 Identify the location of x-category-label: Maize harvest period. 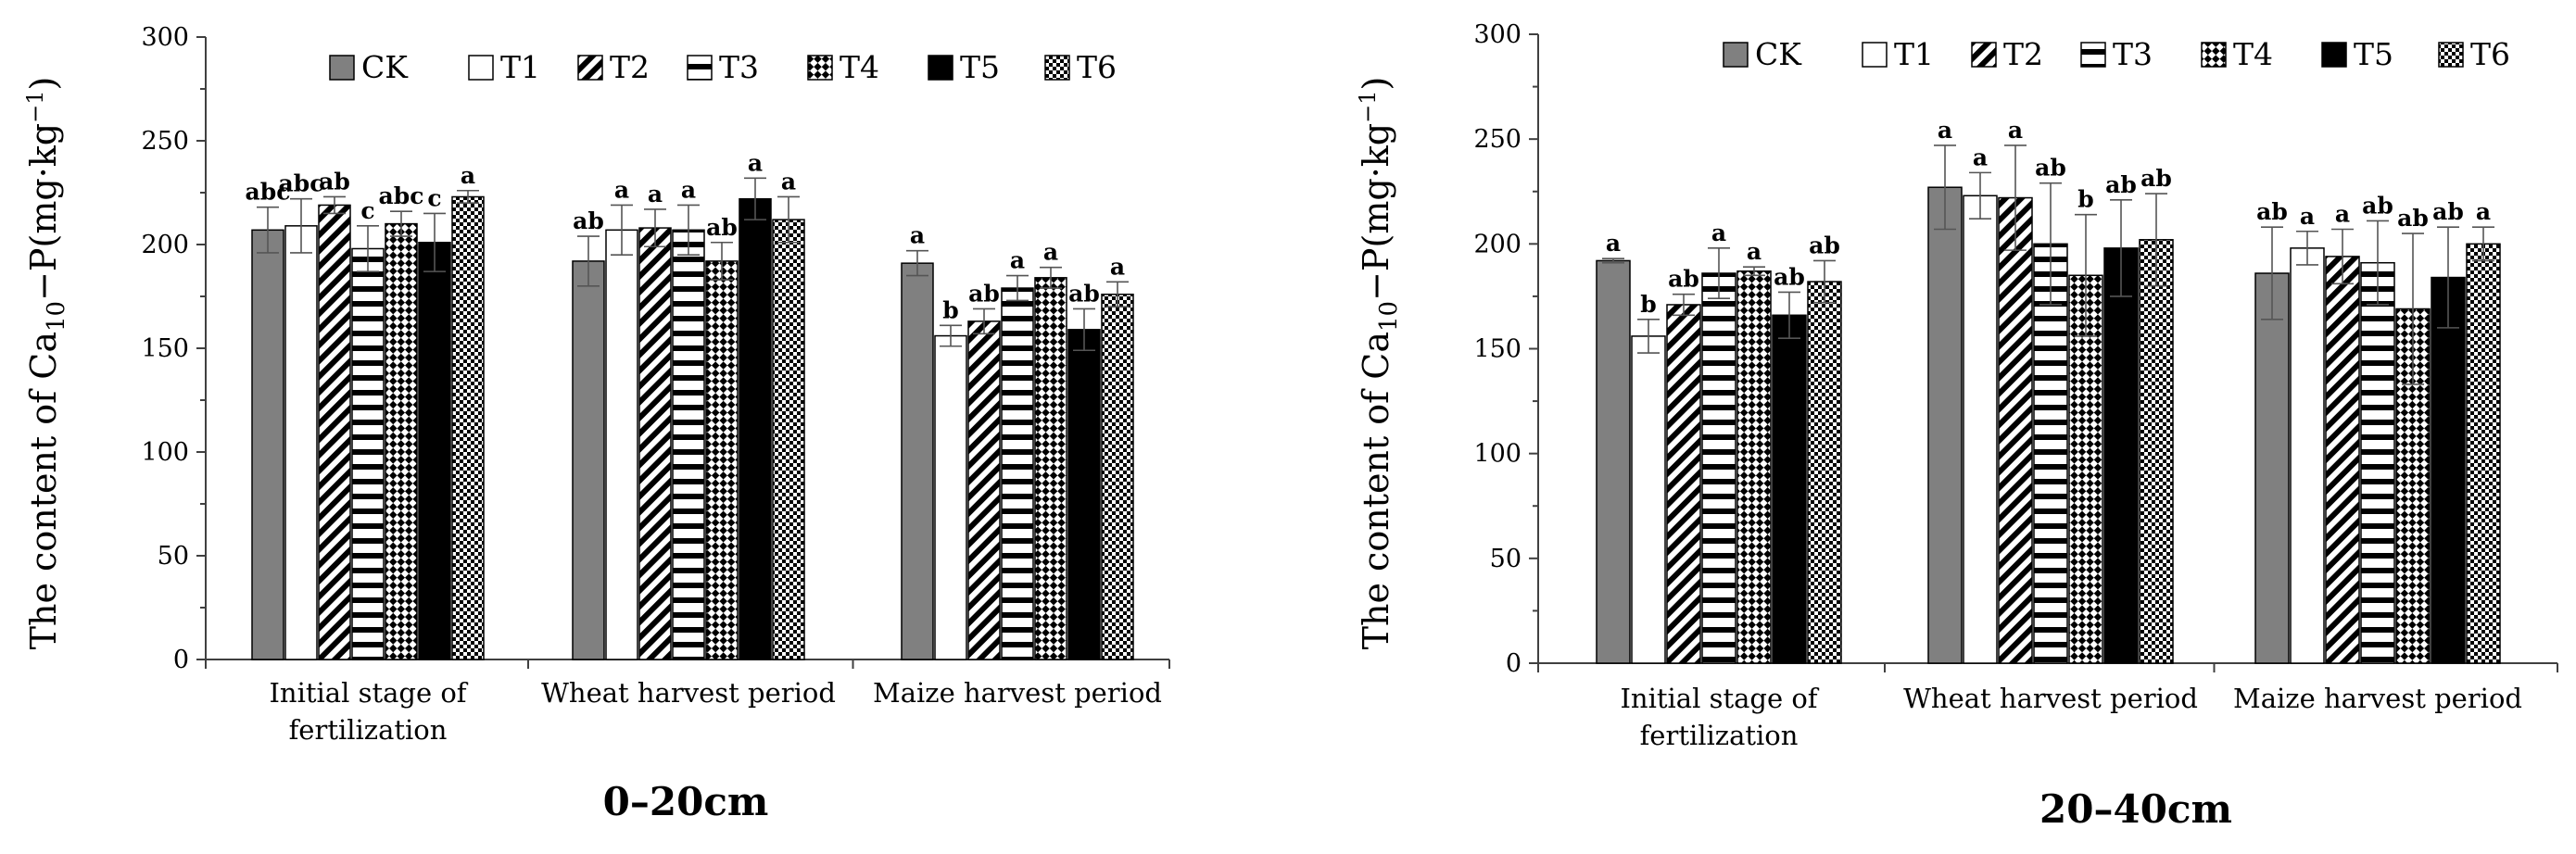
(1017, 693).